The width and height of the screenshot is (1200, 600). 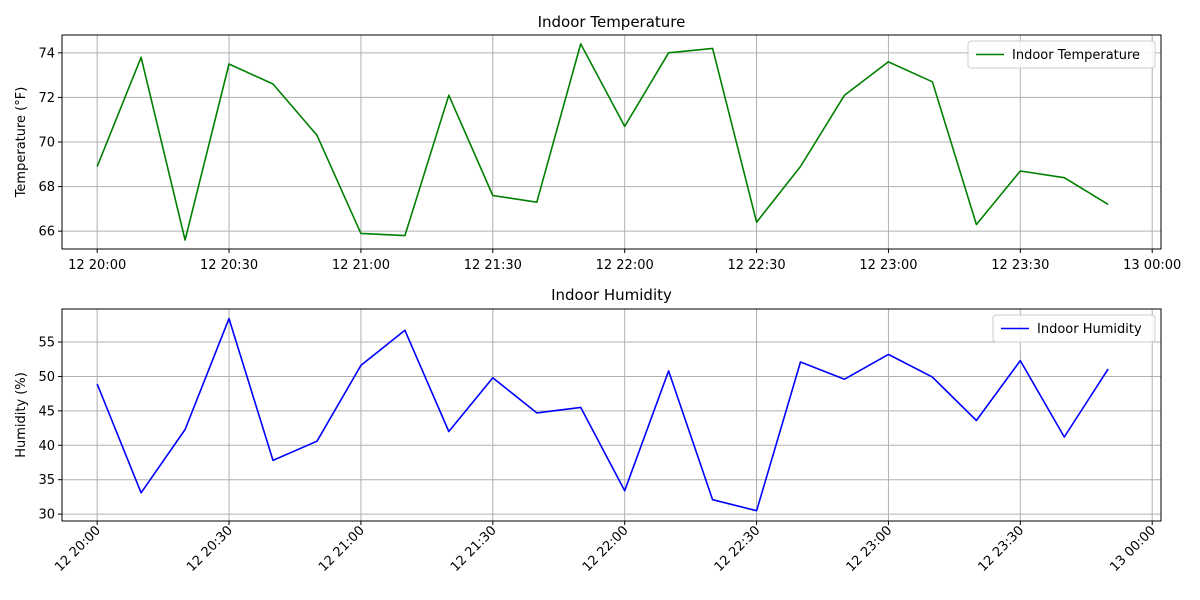 I want to click on temperature-xtick-label-4: 12 22:00, so click(x=625, y=265).